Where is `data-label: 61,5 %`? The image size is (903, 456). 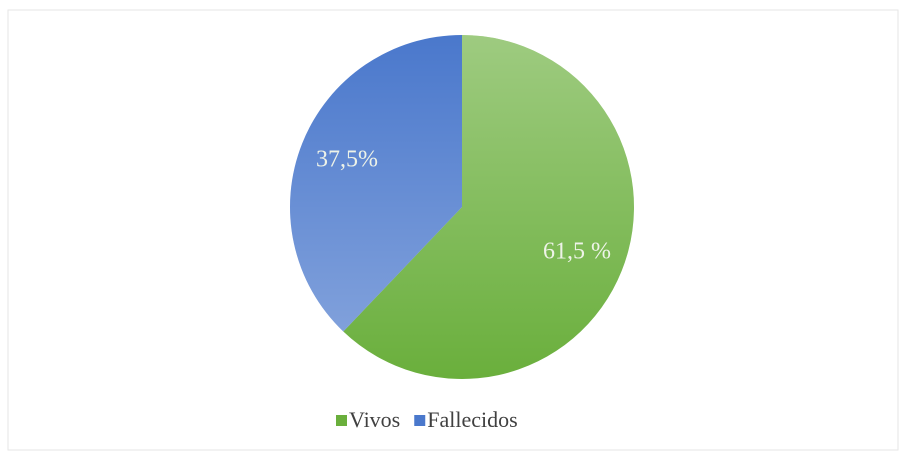 data-label: 61,5 % is located at coordinates (577, 252).